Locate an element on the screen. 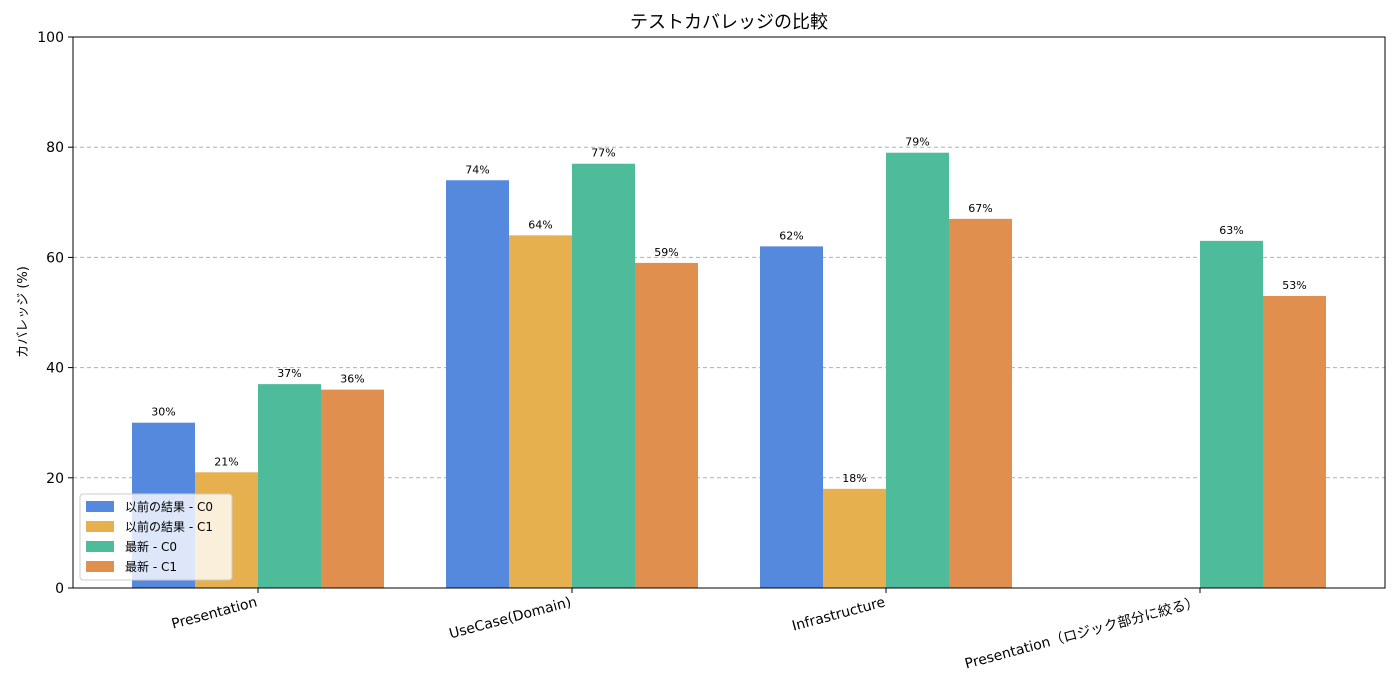 The image size is (1400, 700). chart-title: テストカバレッジの比較 is located at coordinates (729, 22).